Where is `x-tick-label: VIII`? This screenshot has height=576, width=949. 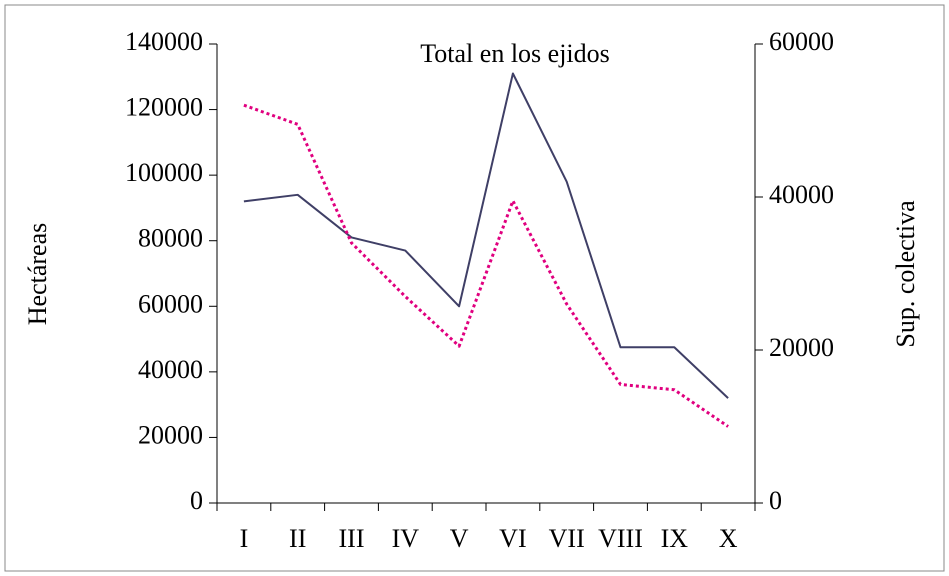 x-tick-label: VIII is located at coordinates (620, 538).